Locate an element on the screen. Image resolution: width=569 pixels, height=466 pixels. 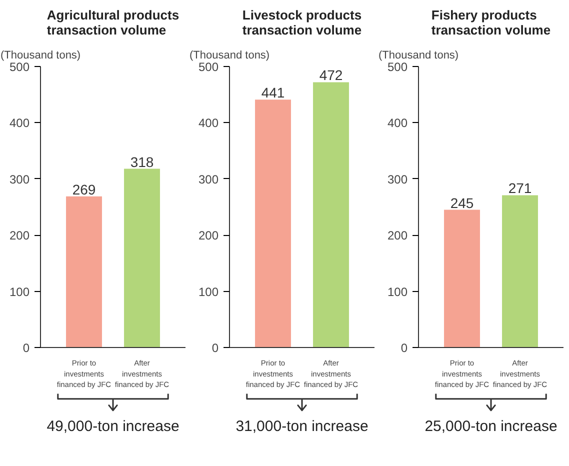
text: 25,000-ton increase is located at coordinates (491, 427).